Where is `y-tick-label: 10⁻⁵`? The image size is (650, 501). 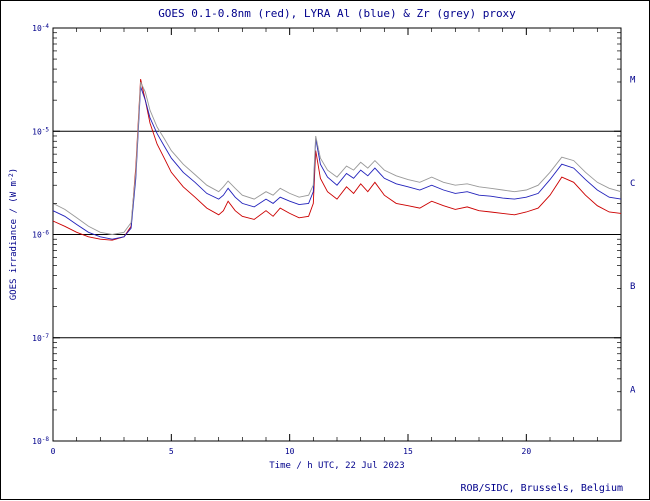 y-tick-label: 10⁻⁵ is located at coordinates (40, 131).